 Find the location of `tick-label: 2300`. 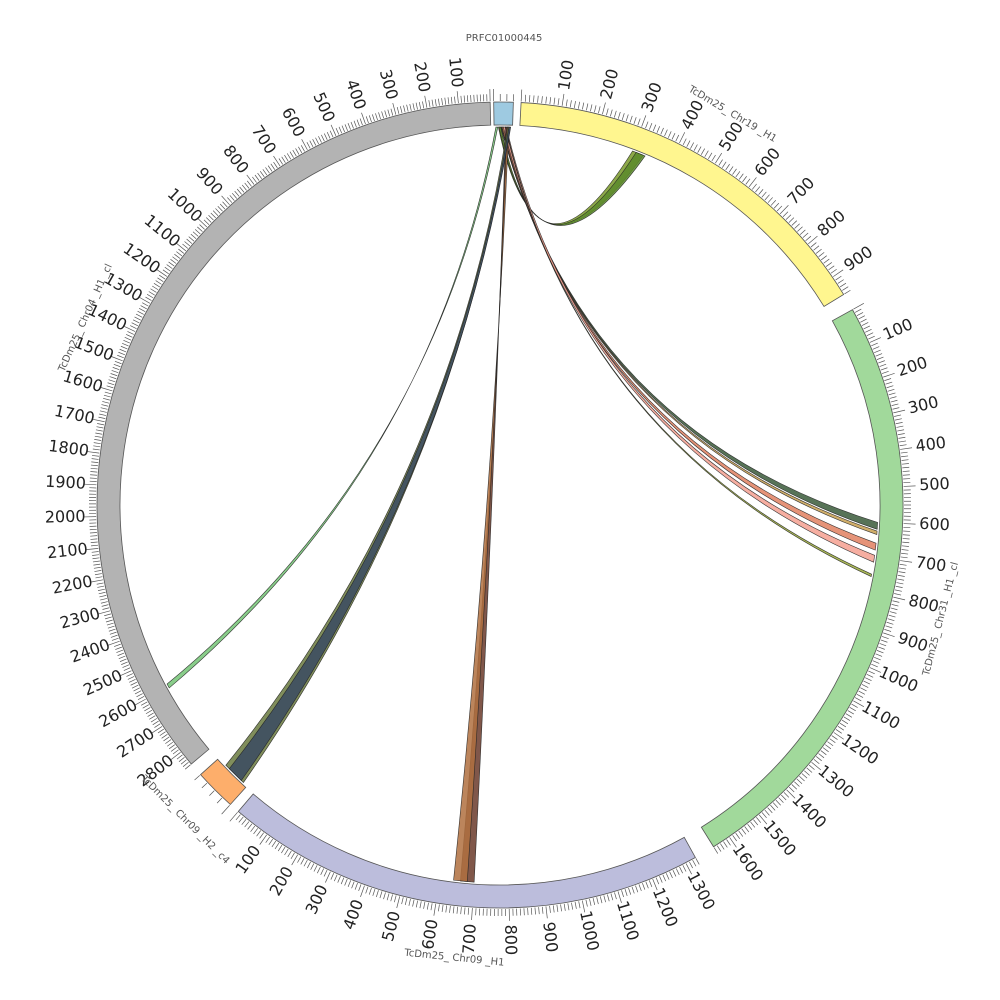

tick-label: 2300 is located at coordinates (80, 617).